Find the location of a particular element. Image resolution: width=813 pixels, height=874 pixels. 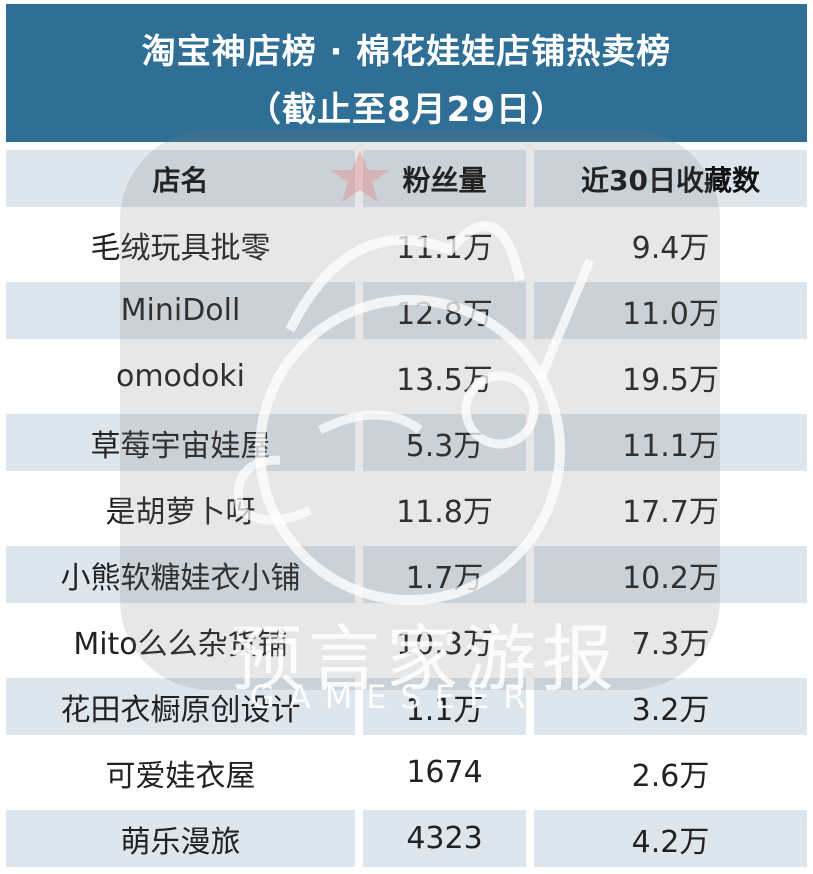

table-row: 可爱娃衣屋 1674 2.6万 is located at coordinates (406, 772).